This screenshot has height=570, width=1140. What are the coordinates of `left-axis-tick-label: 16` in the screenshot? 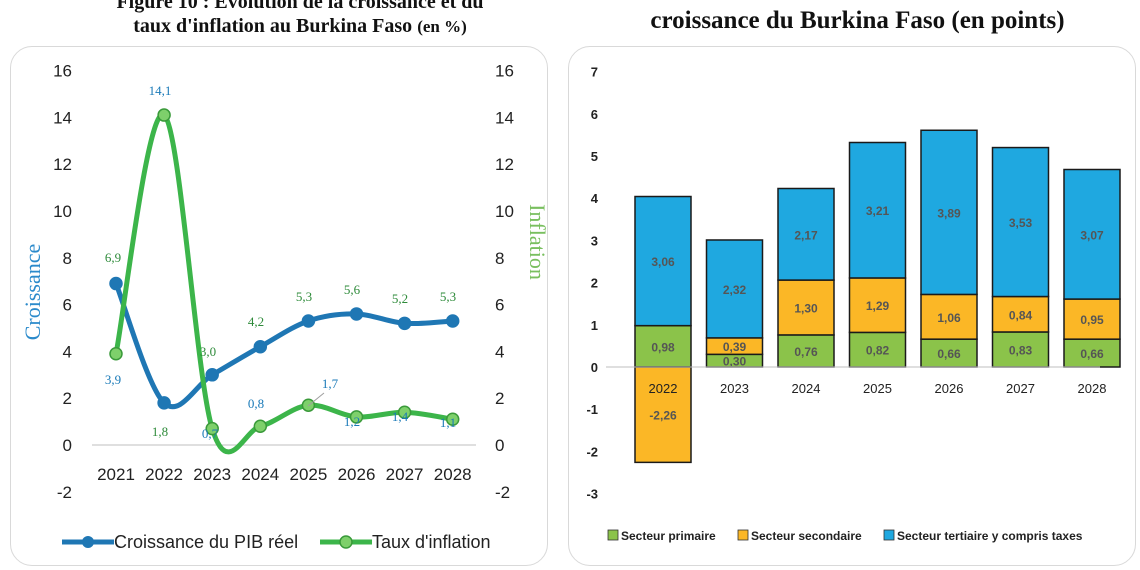 It's located at (62, 71).